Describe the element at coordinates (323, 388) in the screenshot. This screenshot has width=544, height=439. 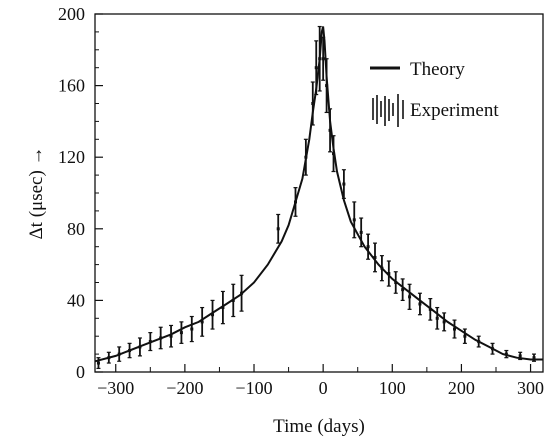
I see `x-tick-label: 0` at that location.